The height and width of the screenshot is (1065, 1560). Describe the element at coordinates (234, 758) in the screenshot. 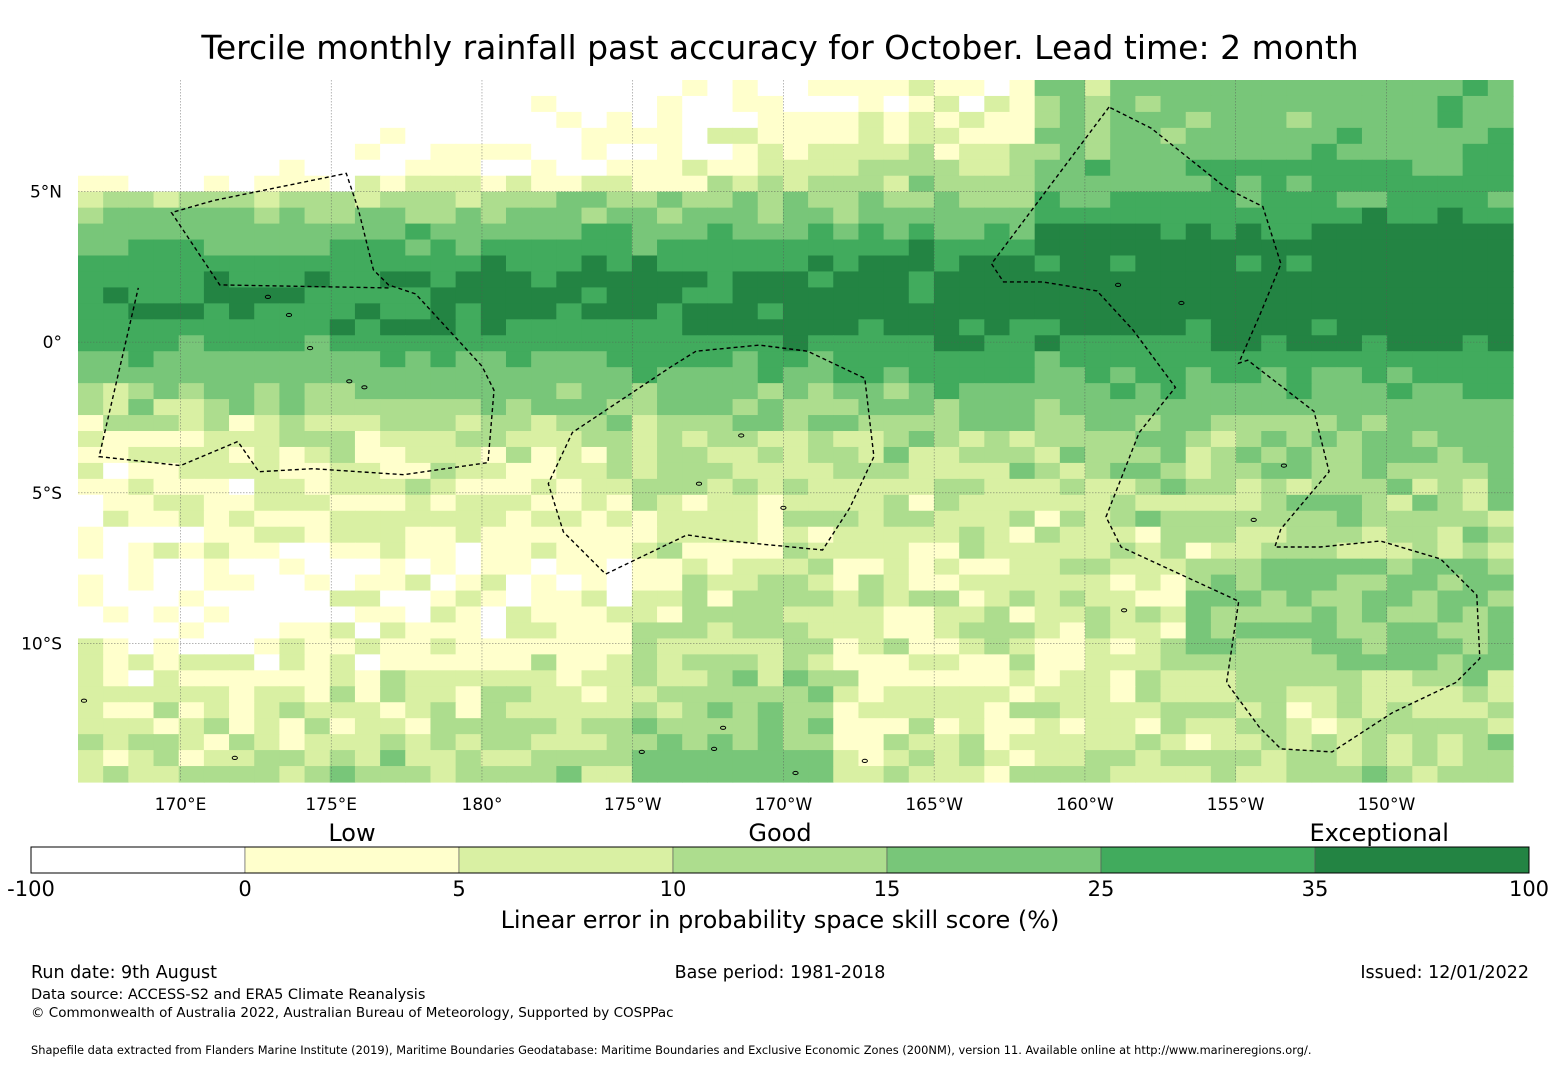

I see `island-coastline` at that location.